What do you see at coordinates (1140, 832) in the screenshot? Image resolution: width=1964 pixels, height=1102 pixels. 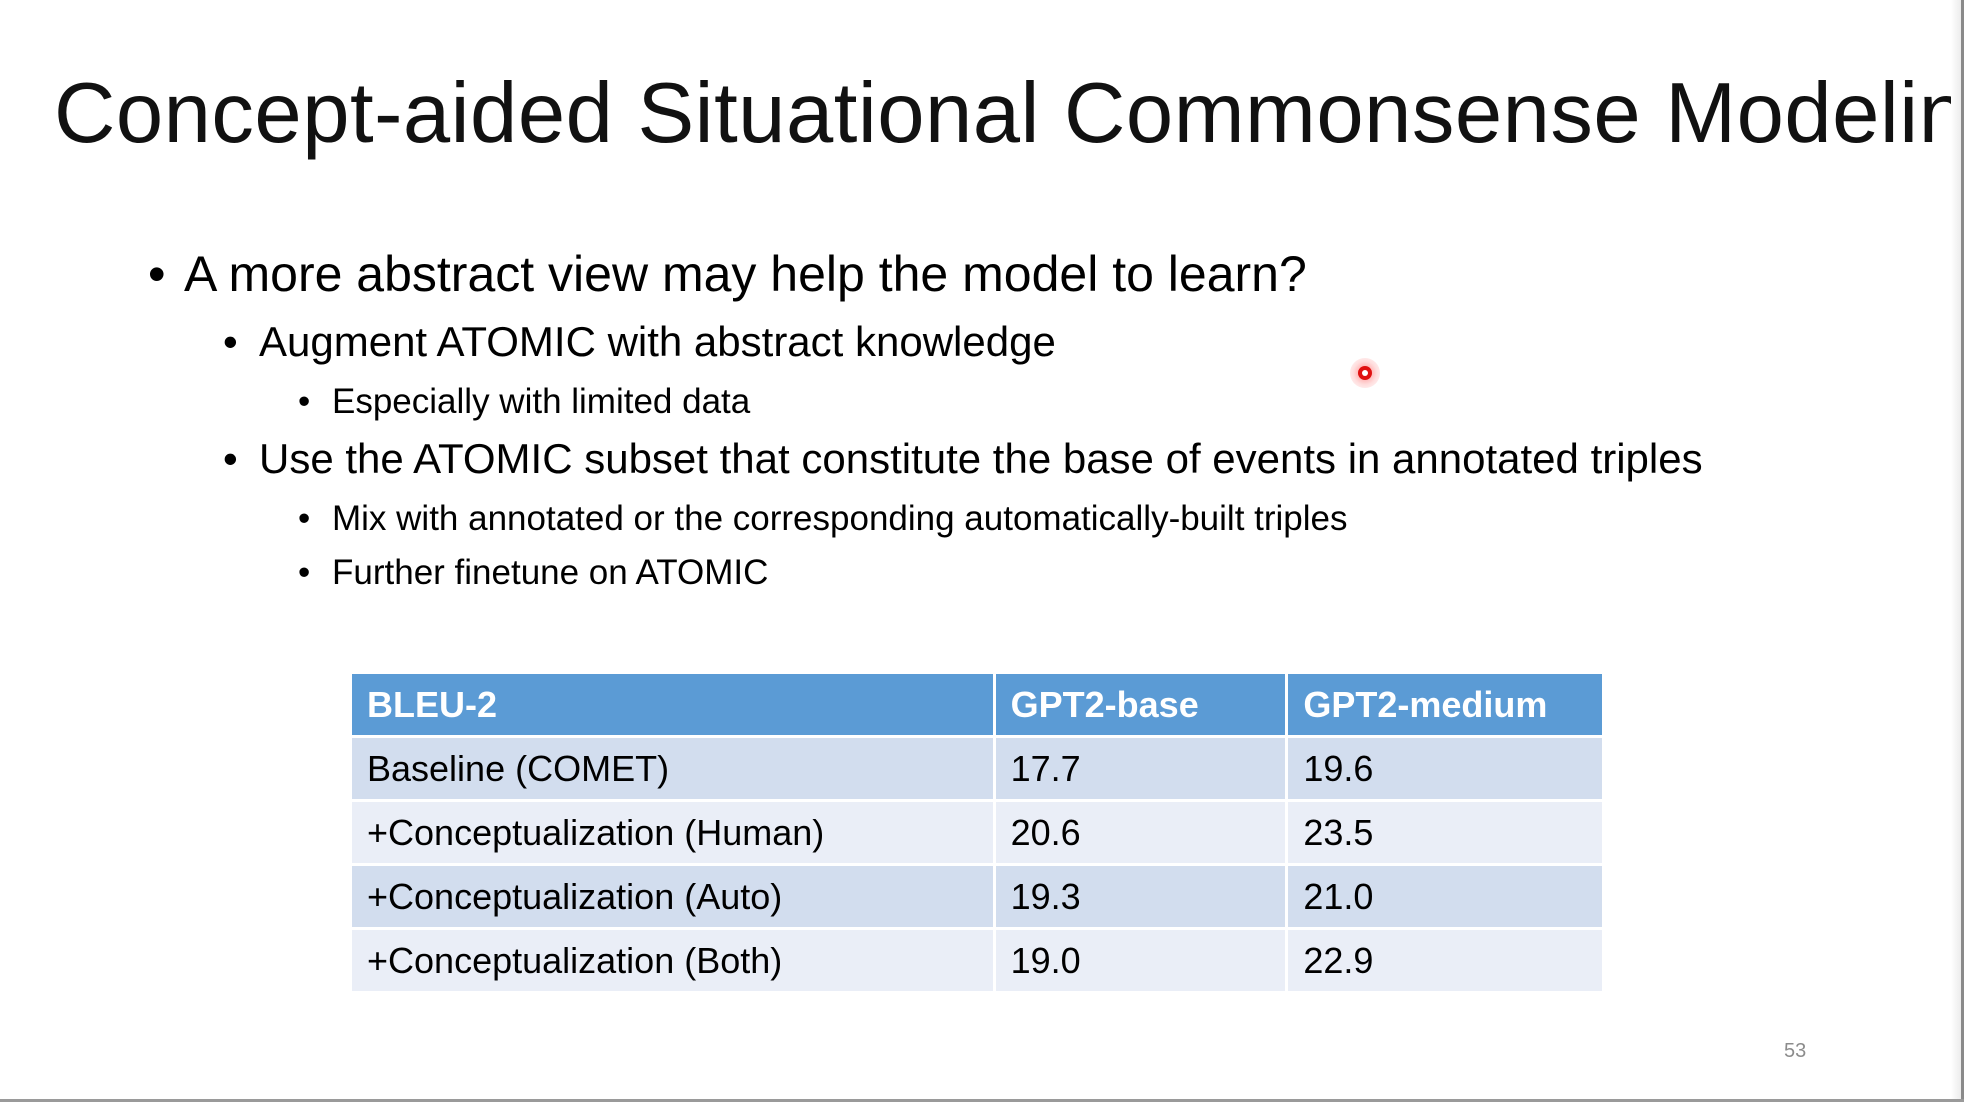 I see `table-cell: 20.6` at bounding box center [1140, 832].